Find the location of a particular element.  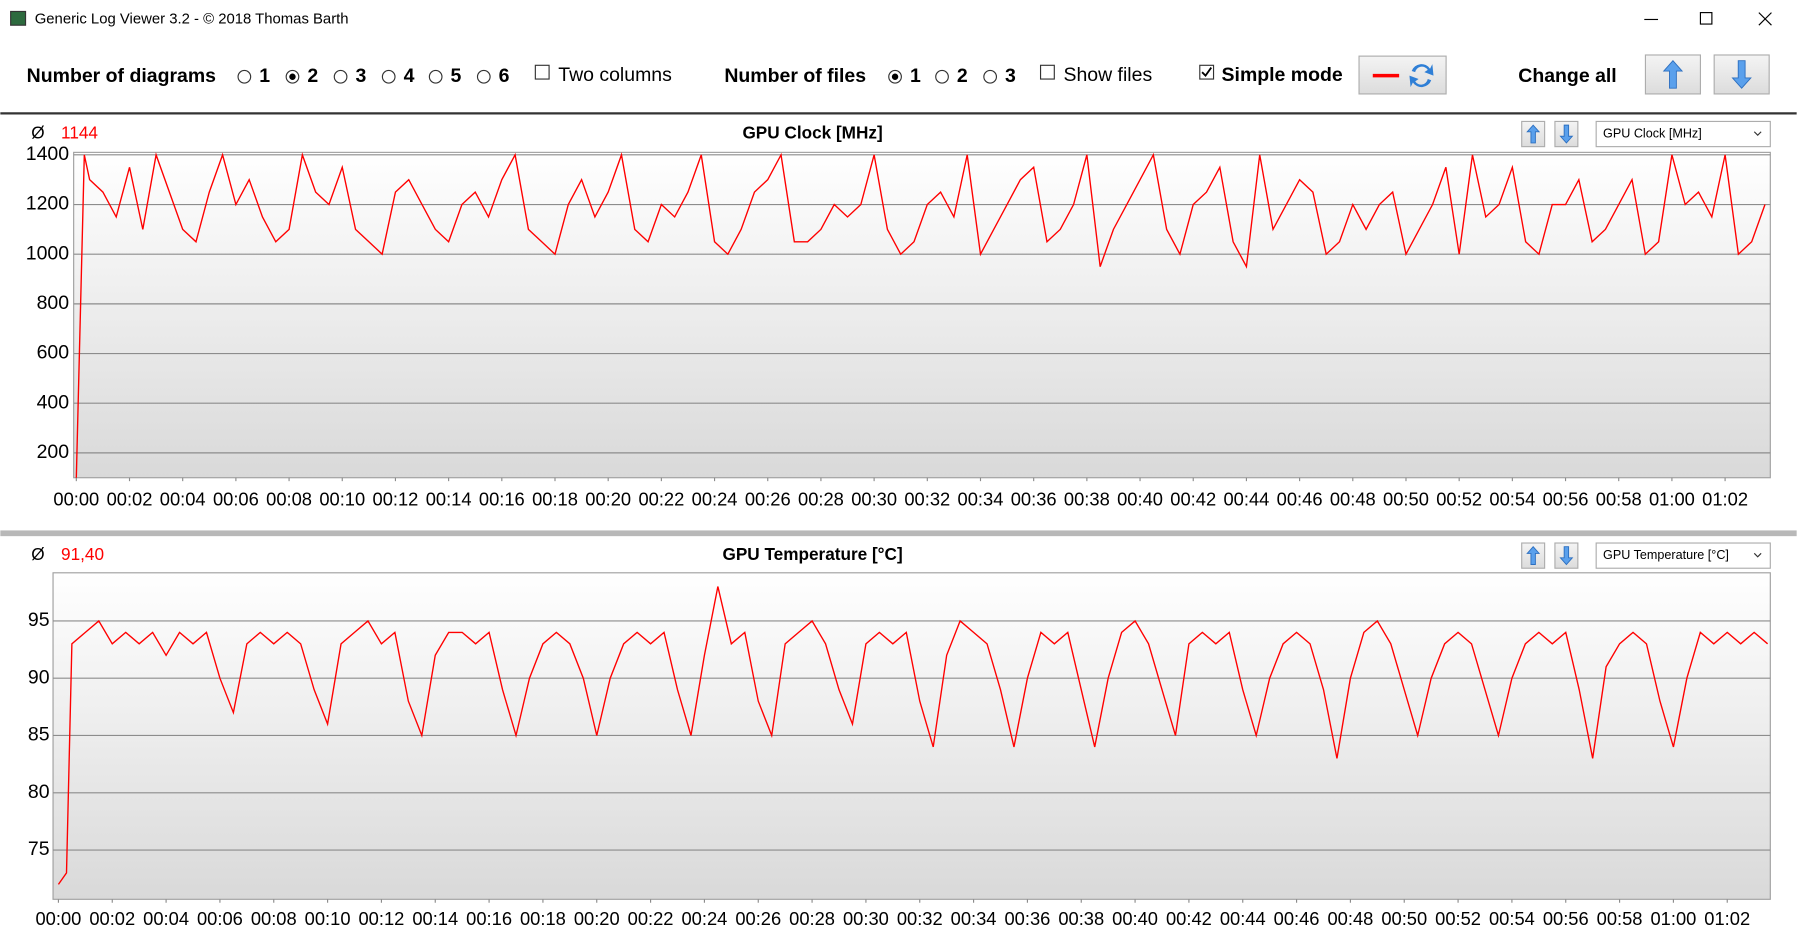

chart-title: GPU Clock [MHz] is located at coordinates (812, 133).